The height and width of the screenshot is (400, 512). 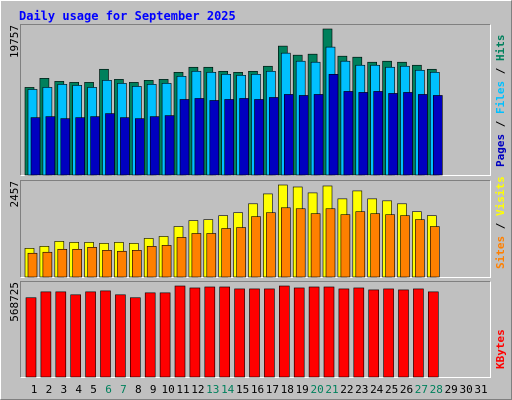 I want to click on legend: Pages / Files / Hits, so click(x=500, y=101).